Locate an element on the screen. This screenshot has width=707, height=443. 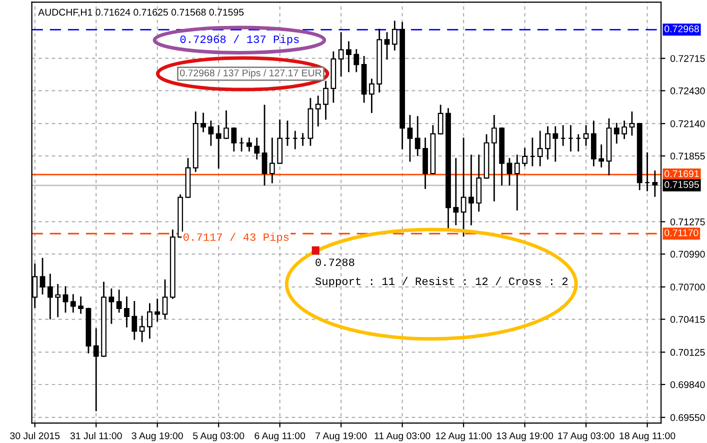
x-tick-label: 11 Aug 03:00 is located at coordinates (402, 437).